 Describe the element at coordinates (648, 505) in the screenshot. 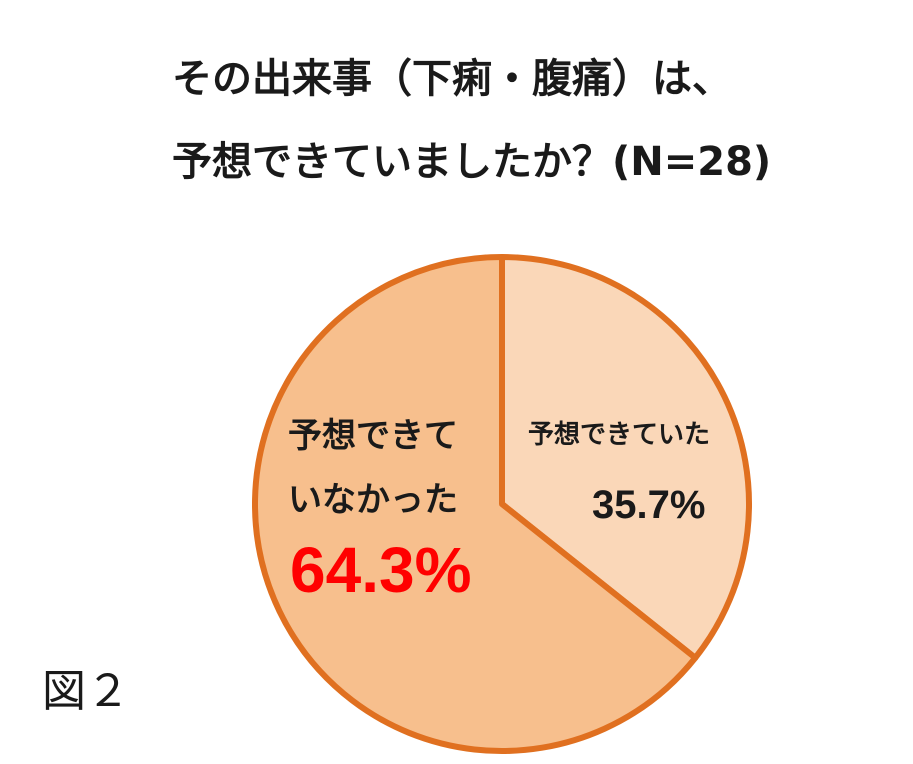

I see `slice-value-predicted: 35.7%` at that location.